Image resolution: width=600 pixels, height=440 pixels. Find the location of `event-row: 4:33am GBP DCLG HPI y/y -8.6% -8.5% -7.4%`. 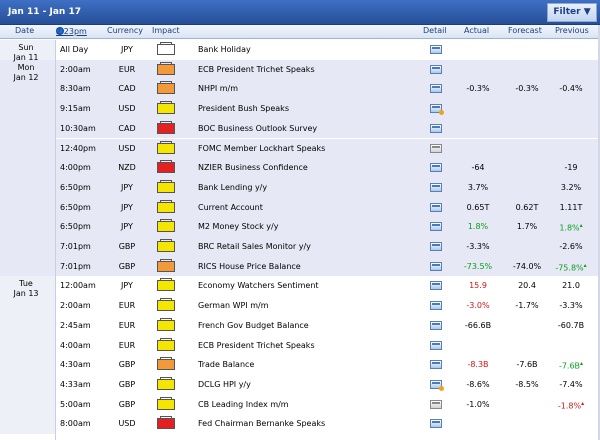

event-row: 4:33am GBP DCLG HPI y/y -8.6% -8.5% -7.4% is located at coordinates (300, 385).